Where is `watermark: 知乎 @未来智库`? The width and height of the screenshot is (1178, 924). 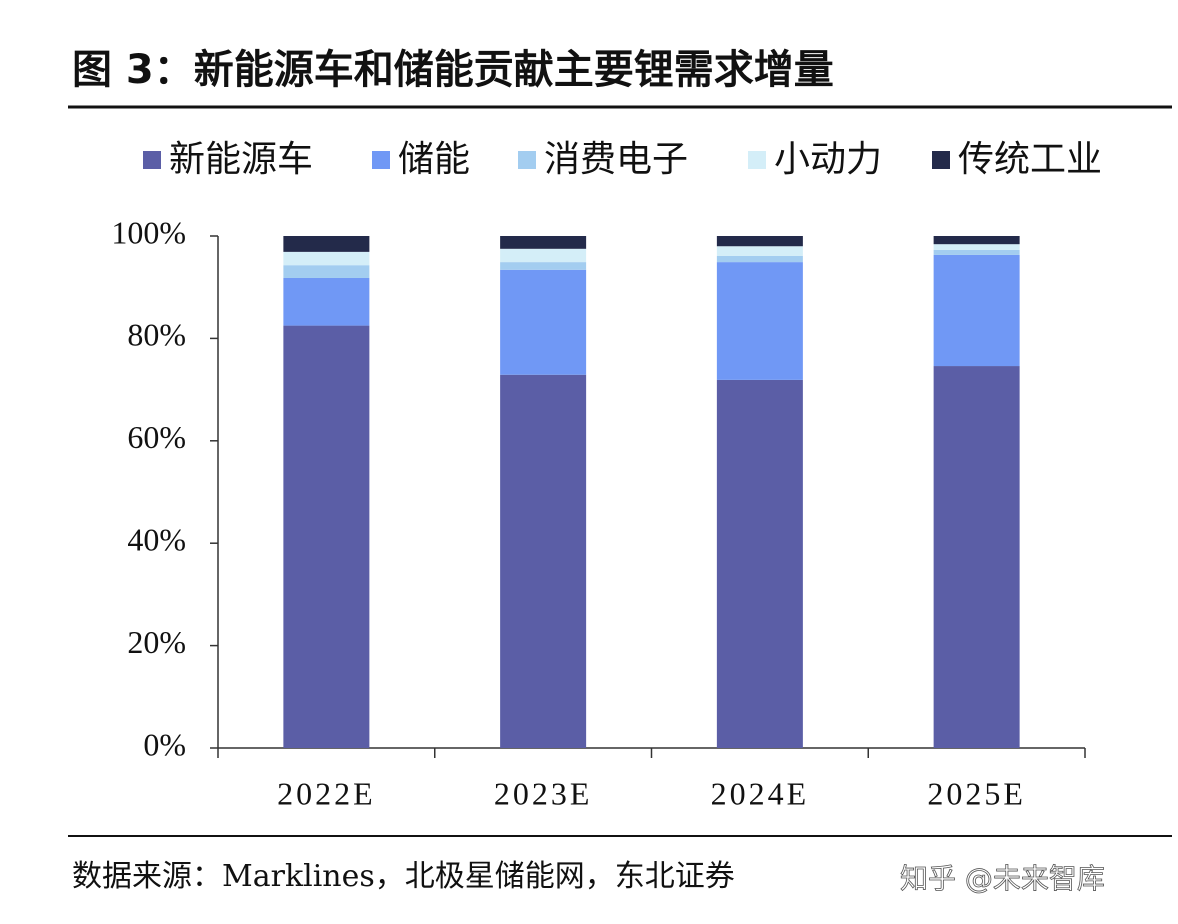
watermark: 知乎 @未来智库 is located at coordinates (1002, 878).